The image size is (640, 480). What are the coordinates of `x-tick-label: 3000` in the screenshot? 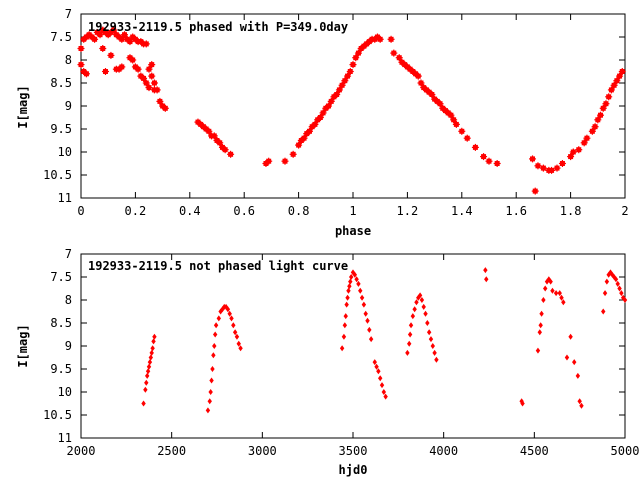 It's located at (262, 451).